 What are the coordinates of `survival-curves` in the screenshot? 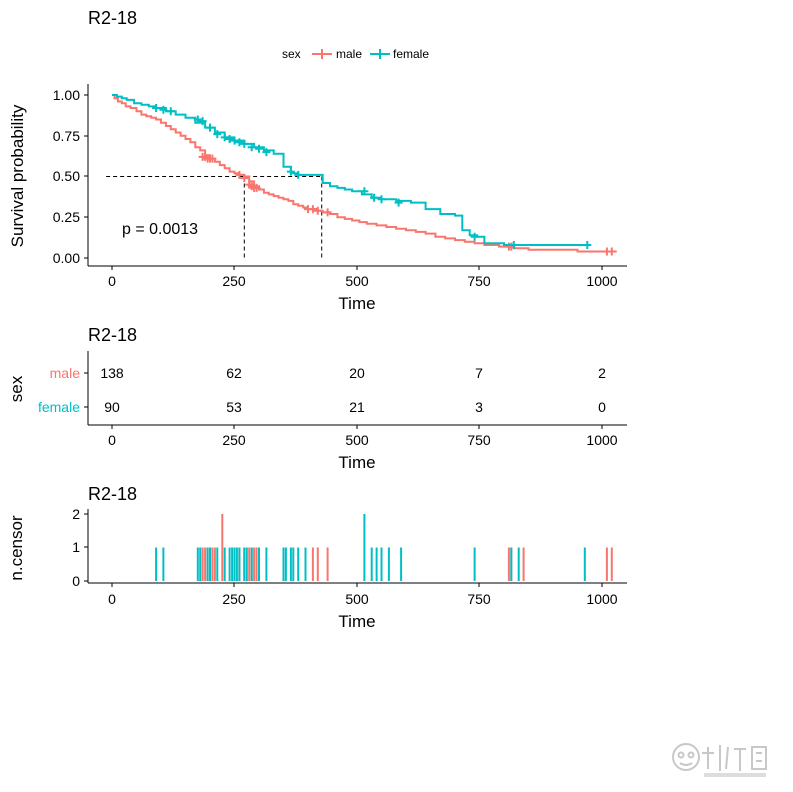 It's located at (364, 175).